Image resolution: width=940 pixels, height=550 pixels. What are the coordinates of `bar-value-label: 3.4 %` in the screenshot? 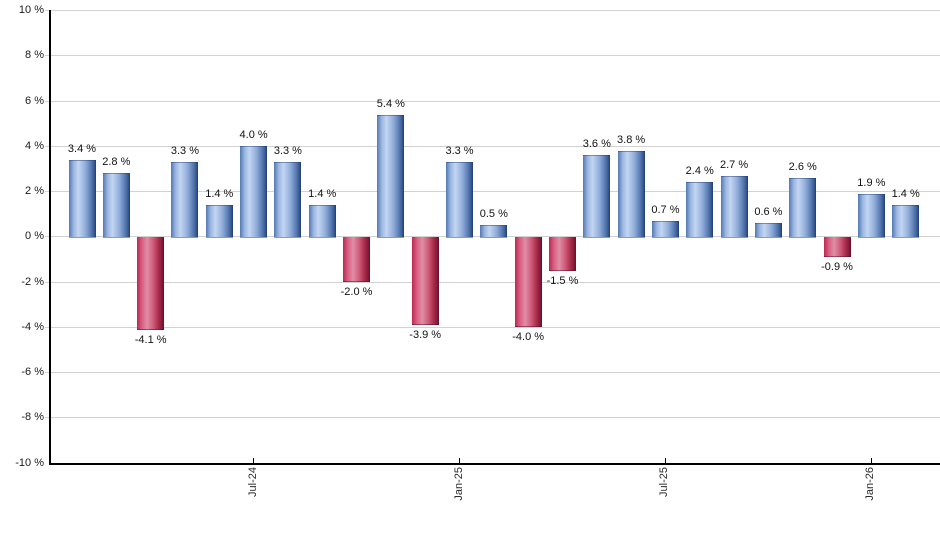 It's located at (82, 148).